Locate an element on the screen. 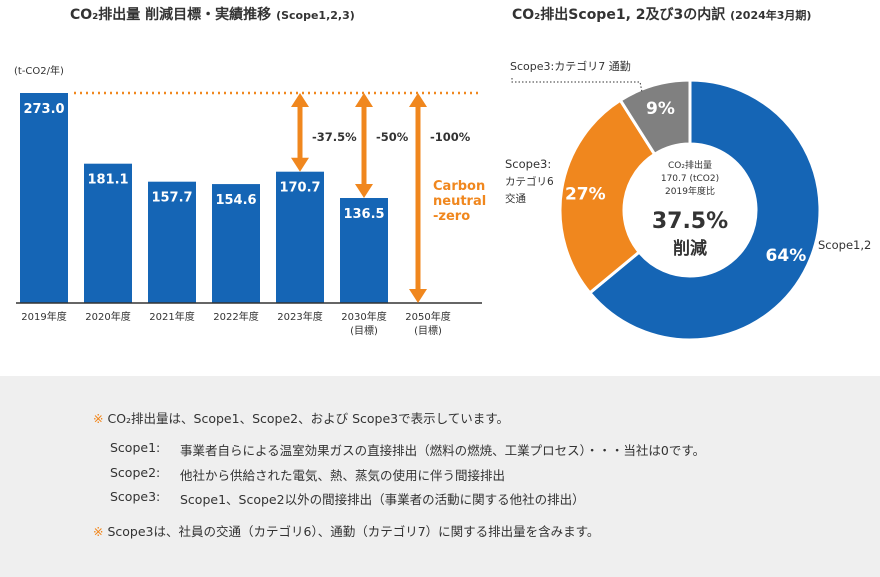 The image size is (880, 577). annotation-label: -37.5% is located at coordinates (334, 137).